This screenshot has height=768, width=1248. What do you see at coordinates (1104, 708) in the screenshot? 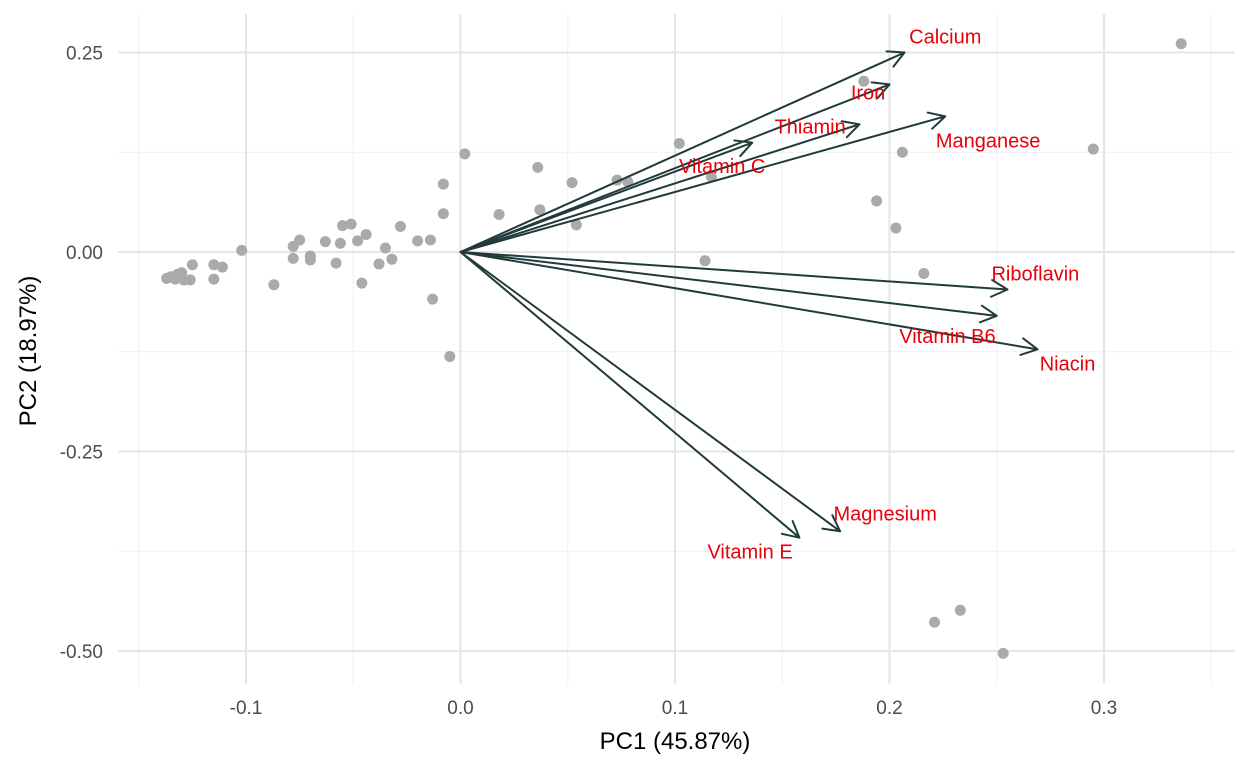
I see `x-tick-label: 0.3` at bounding box center [1104, 708].